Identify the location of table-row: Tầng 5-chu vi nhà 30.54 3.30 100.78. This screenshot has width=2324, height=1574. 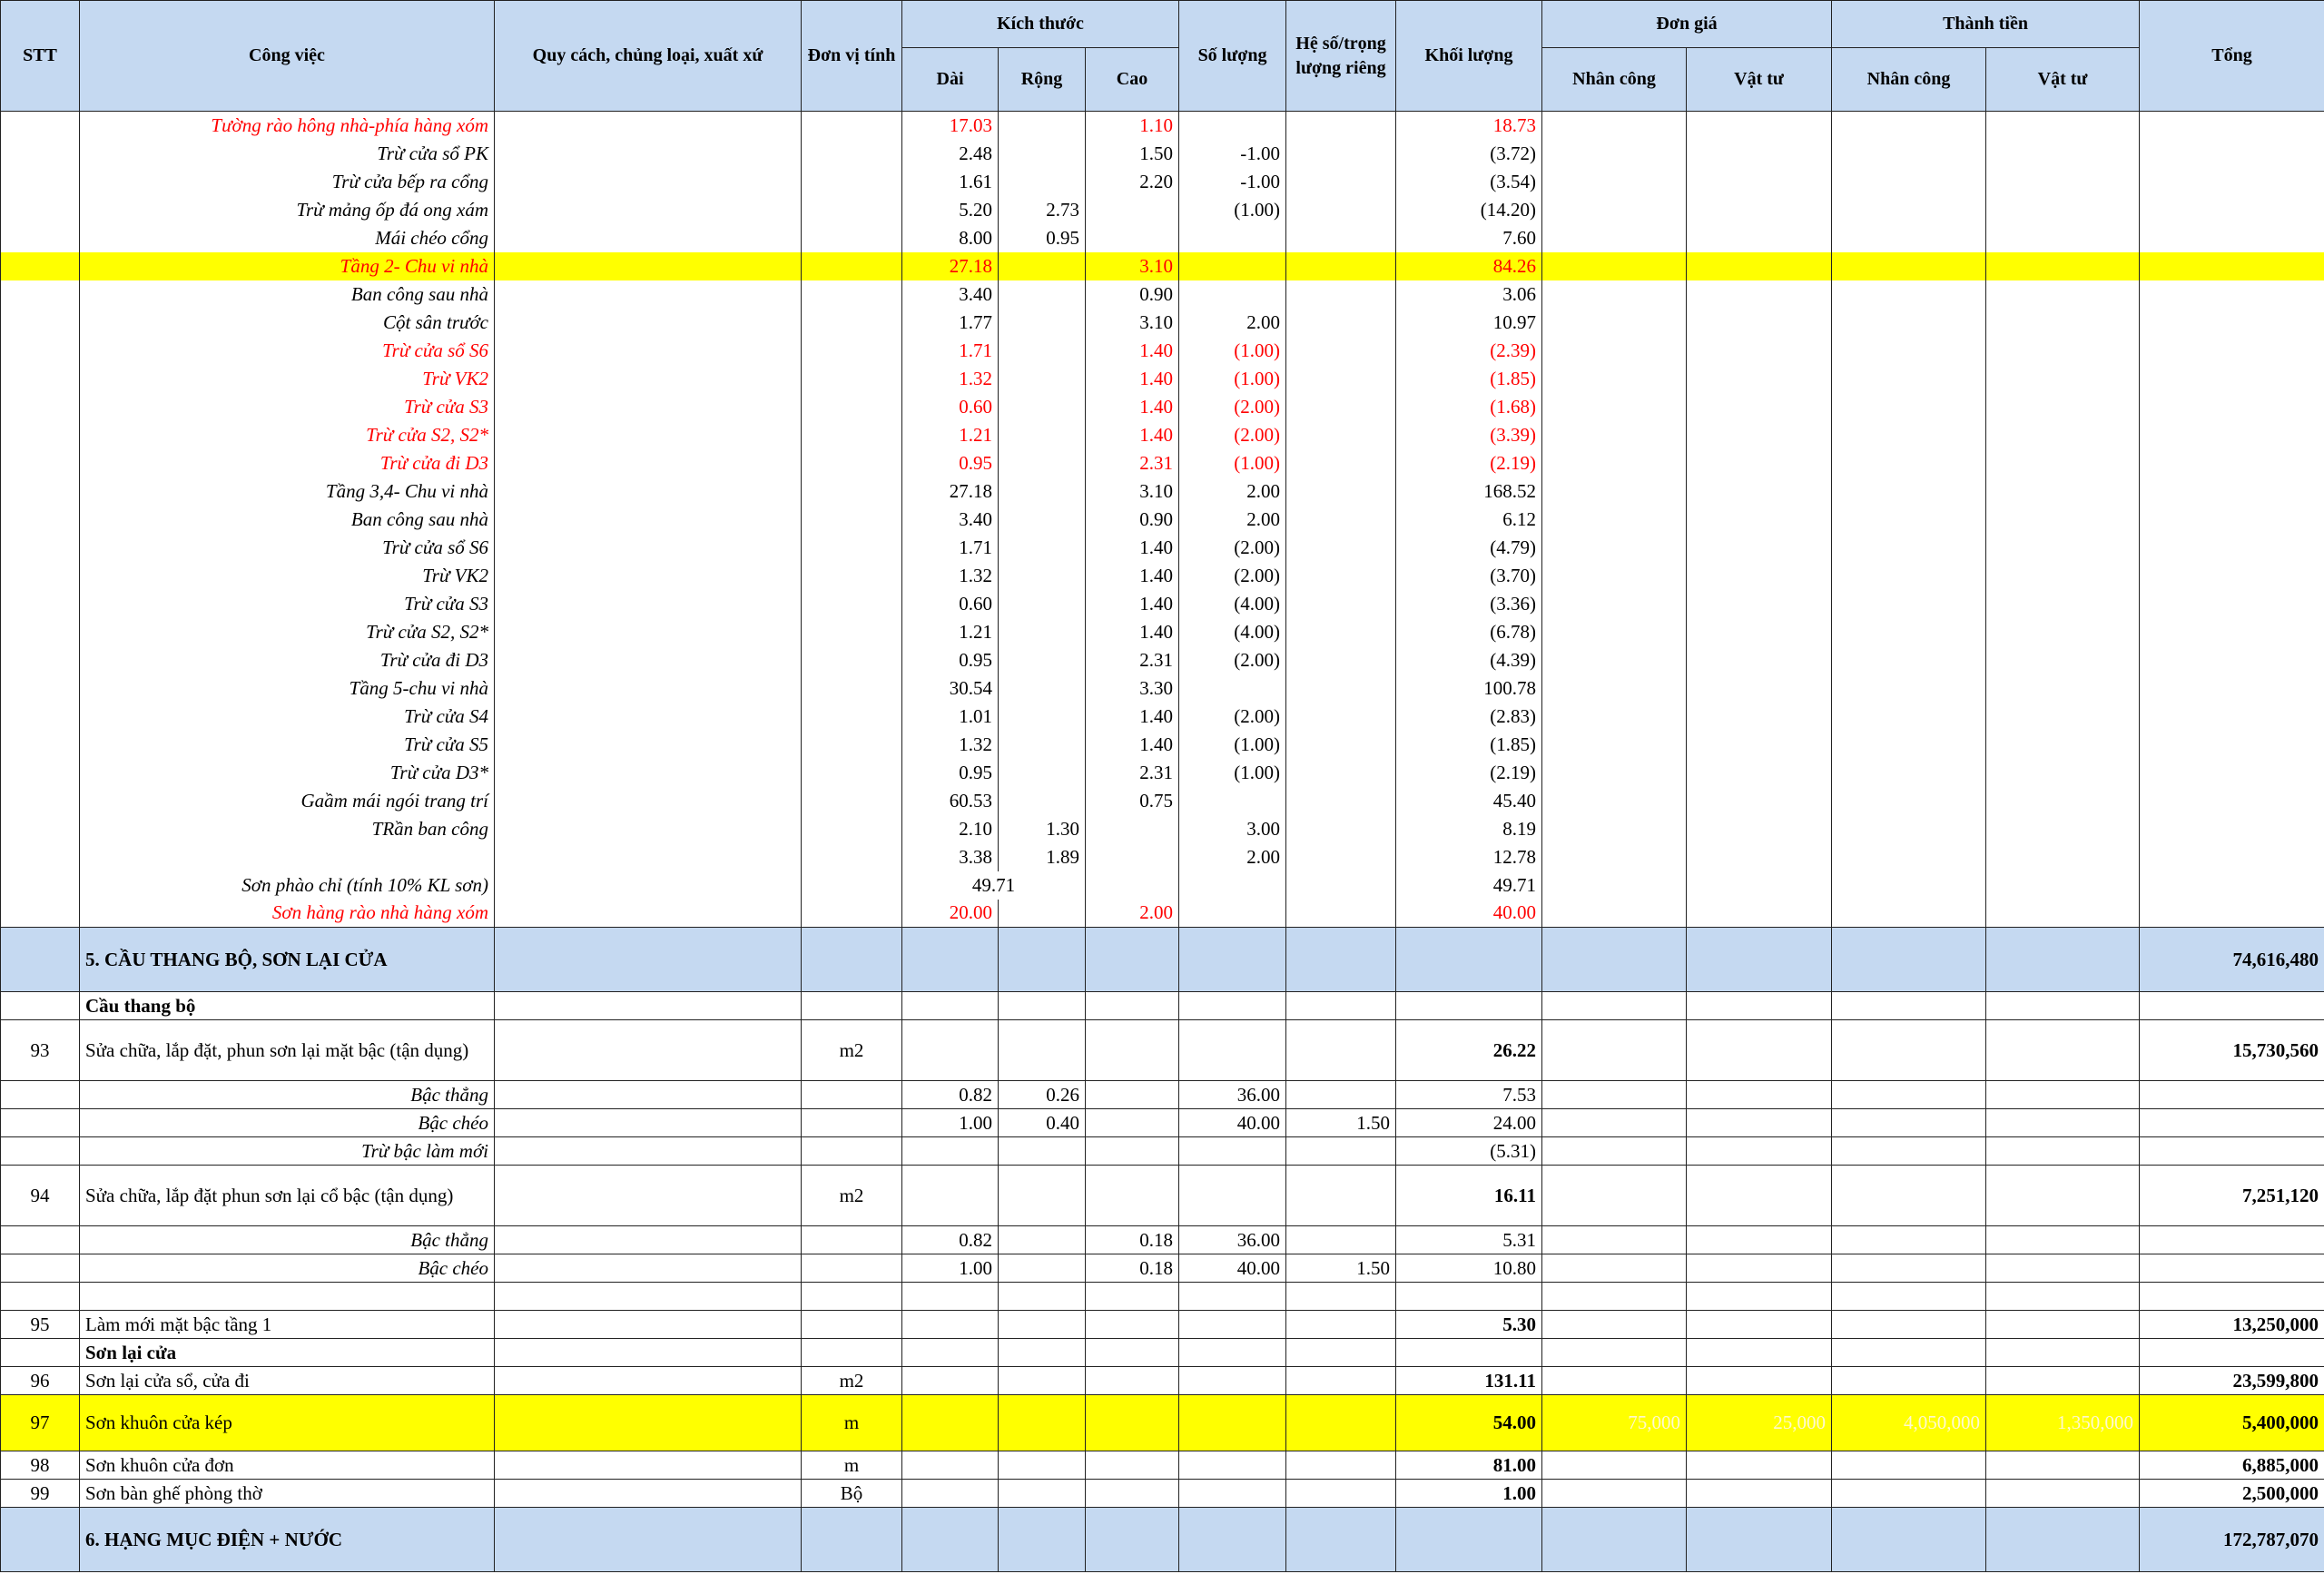
(1162, 688).